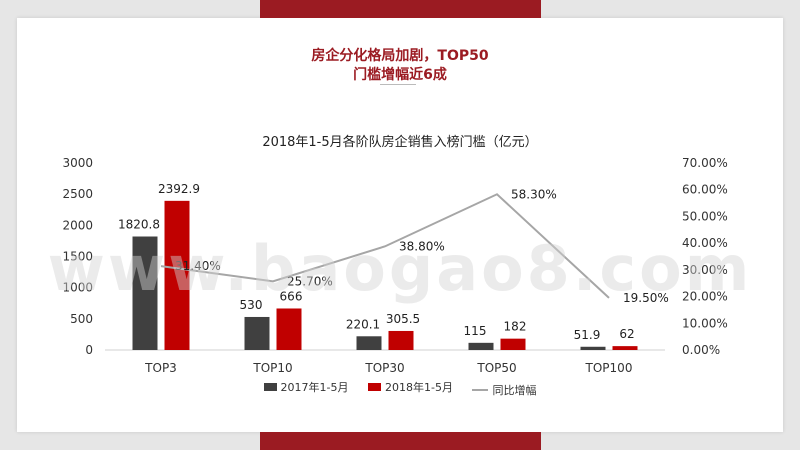  What do you see at coordinates (291, 296) in the screenshot?
I see `data-label-2018: 666` at bounding box center [291, 296].